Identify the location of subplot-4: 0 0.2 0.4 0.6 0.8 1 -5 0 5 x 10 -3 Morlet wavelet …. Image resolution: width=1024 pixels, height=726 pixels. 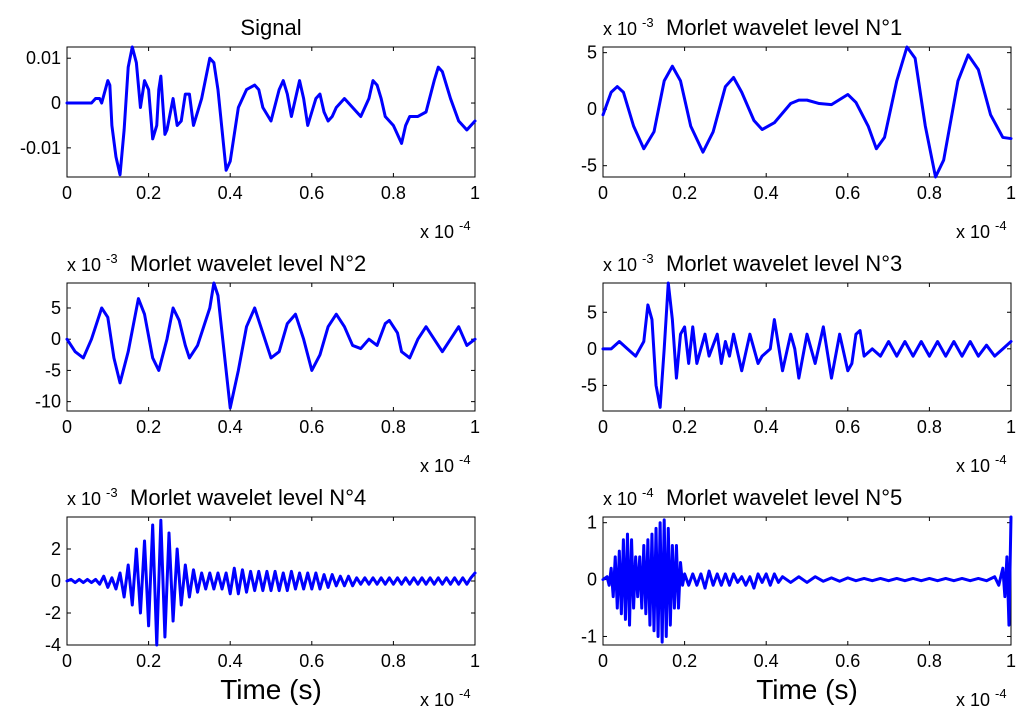
(798, 363).